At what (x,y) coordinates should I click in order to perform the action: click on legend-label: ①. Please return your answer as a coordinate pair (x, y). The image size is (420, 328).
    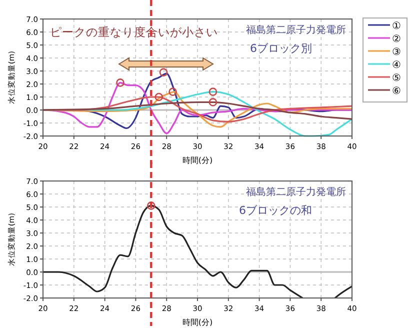
    Looking at the image, I should click on (396, 26).